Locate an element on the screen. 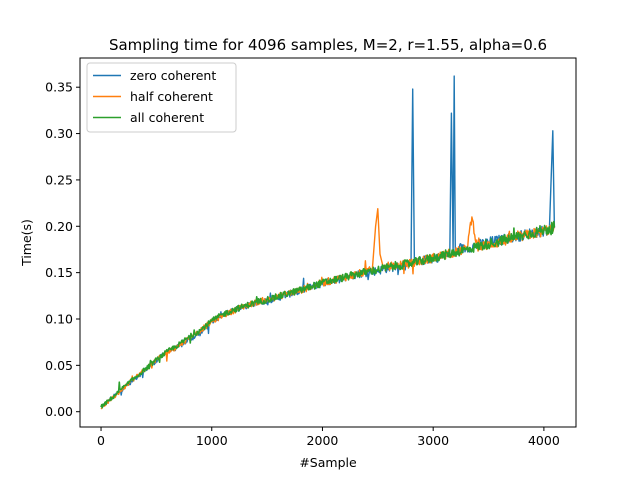 The width and height of the screenshot is (640, 480). legend: zero coherent half coherent all coherent is located at coordinates (161, 97).